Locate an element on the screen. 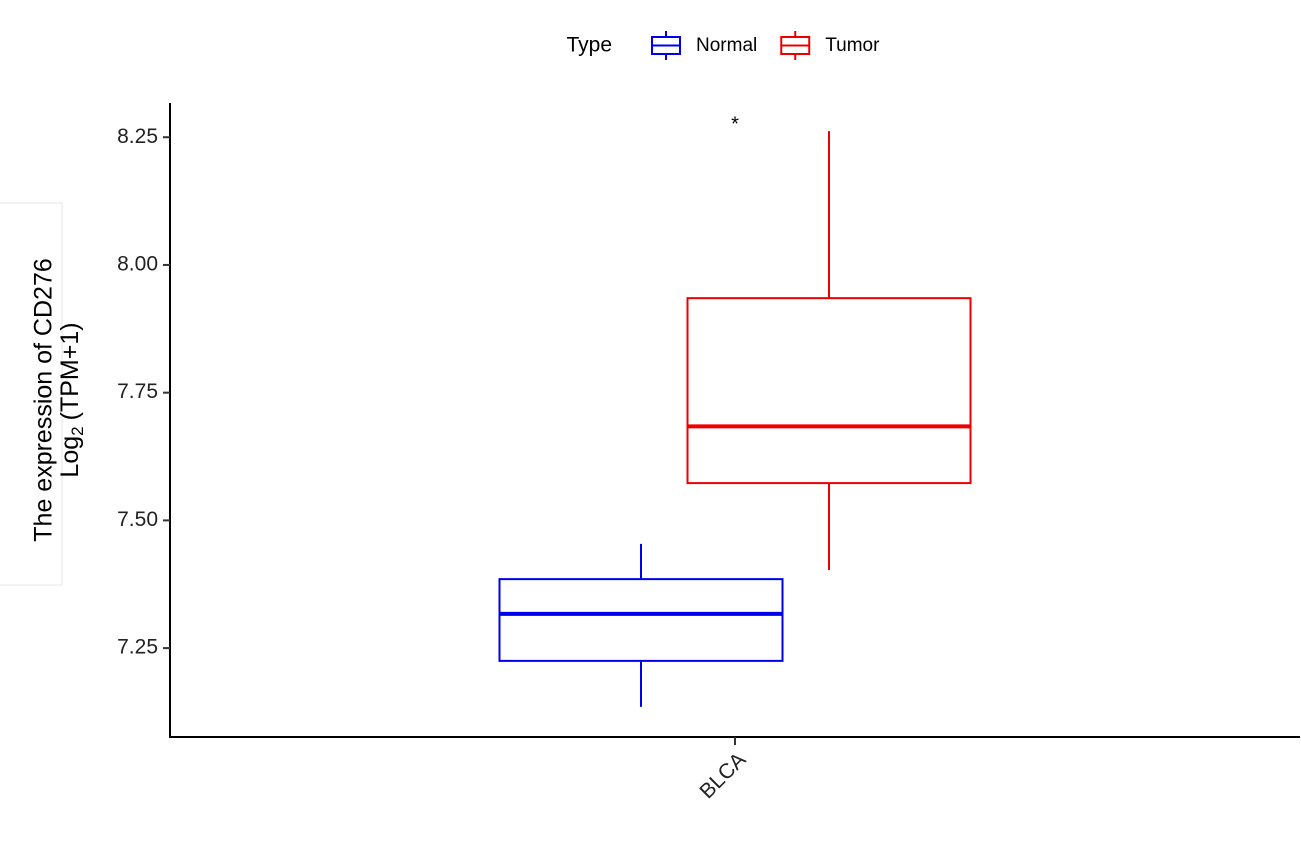 The height and width of the screenshot is (848, 1301). y-label-part: (TPM+1) is located at coordinates (70, 371).